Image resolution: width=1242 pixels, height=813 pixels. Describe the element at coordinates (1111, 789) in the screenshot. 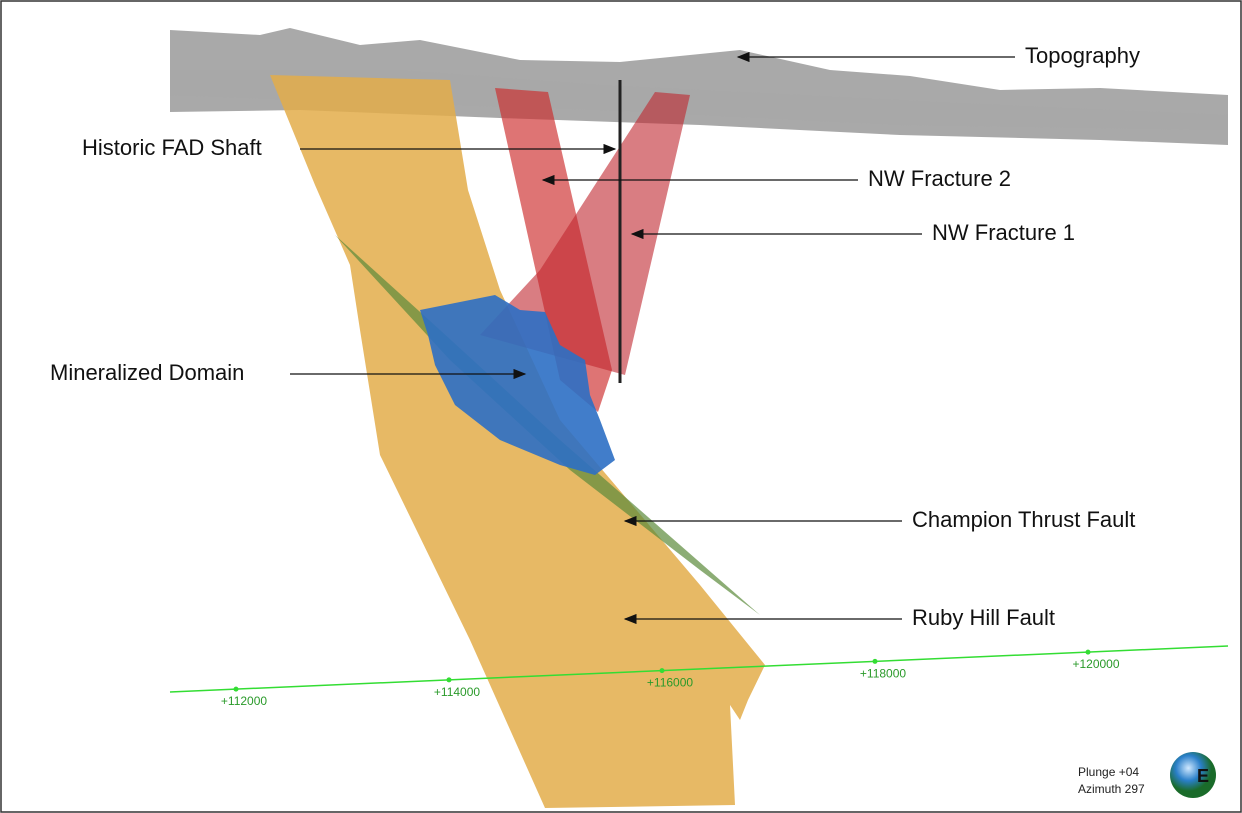

I see `azimuth: Azimuth 297` at that location.